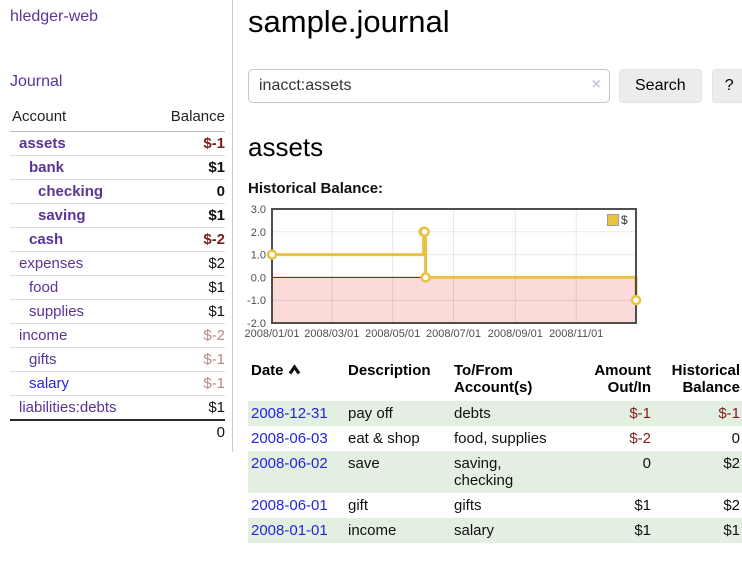  What do you see at coordinates (596, 84) in the screenshot?
I see `clear-search-icon: ×` at bounding box center [596, 84].